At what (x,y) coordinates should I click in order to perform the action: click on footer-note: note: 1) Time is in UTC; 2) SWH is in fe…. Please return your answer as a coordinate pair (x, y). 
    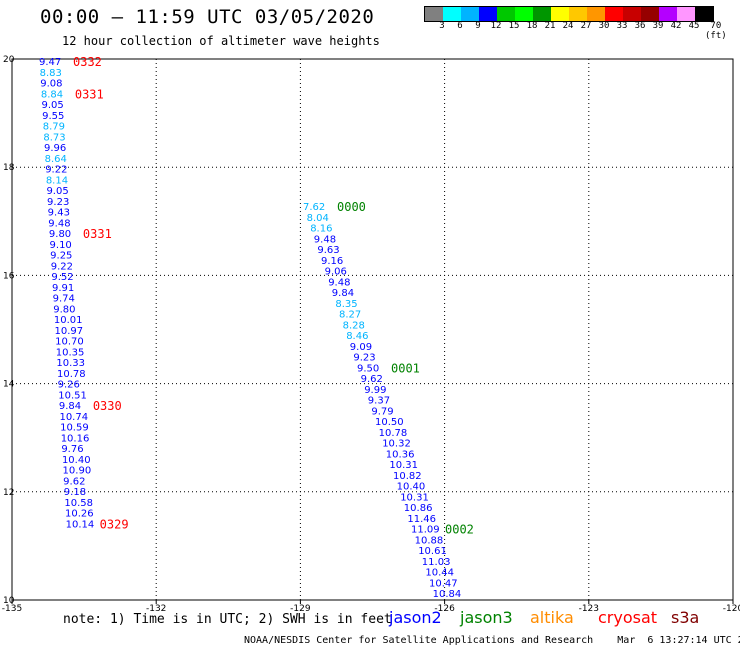
    Looking at the image, I should click on (227, 619).